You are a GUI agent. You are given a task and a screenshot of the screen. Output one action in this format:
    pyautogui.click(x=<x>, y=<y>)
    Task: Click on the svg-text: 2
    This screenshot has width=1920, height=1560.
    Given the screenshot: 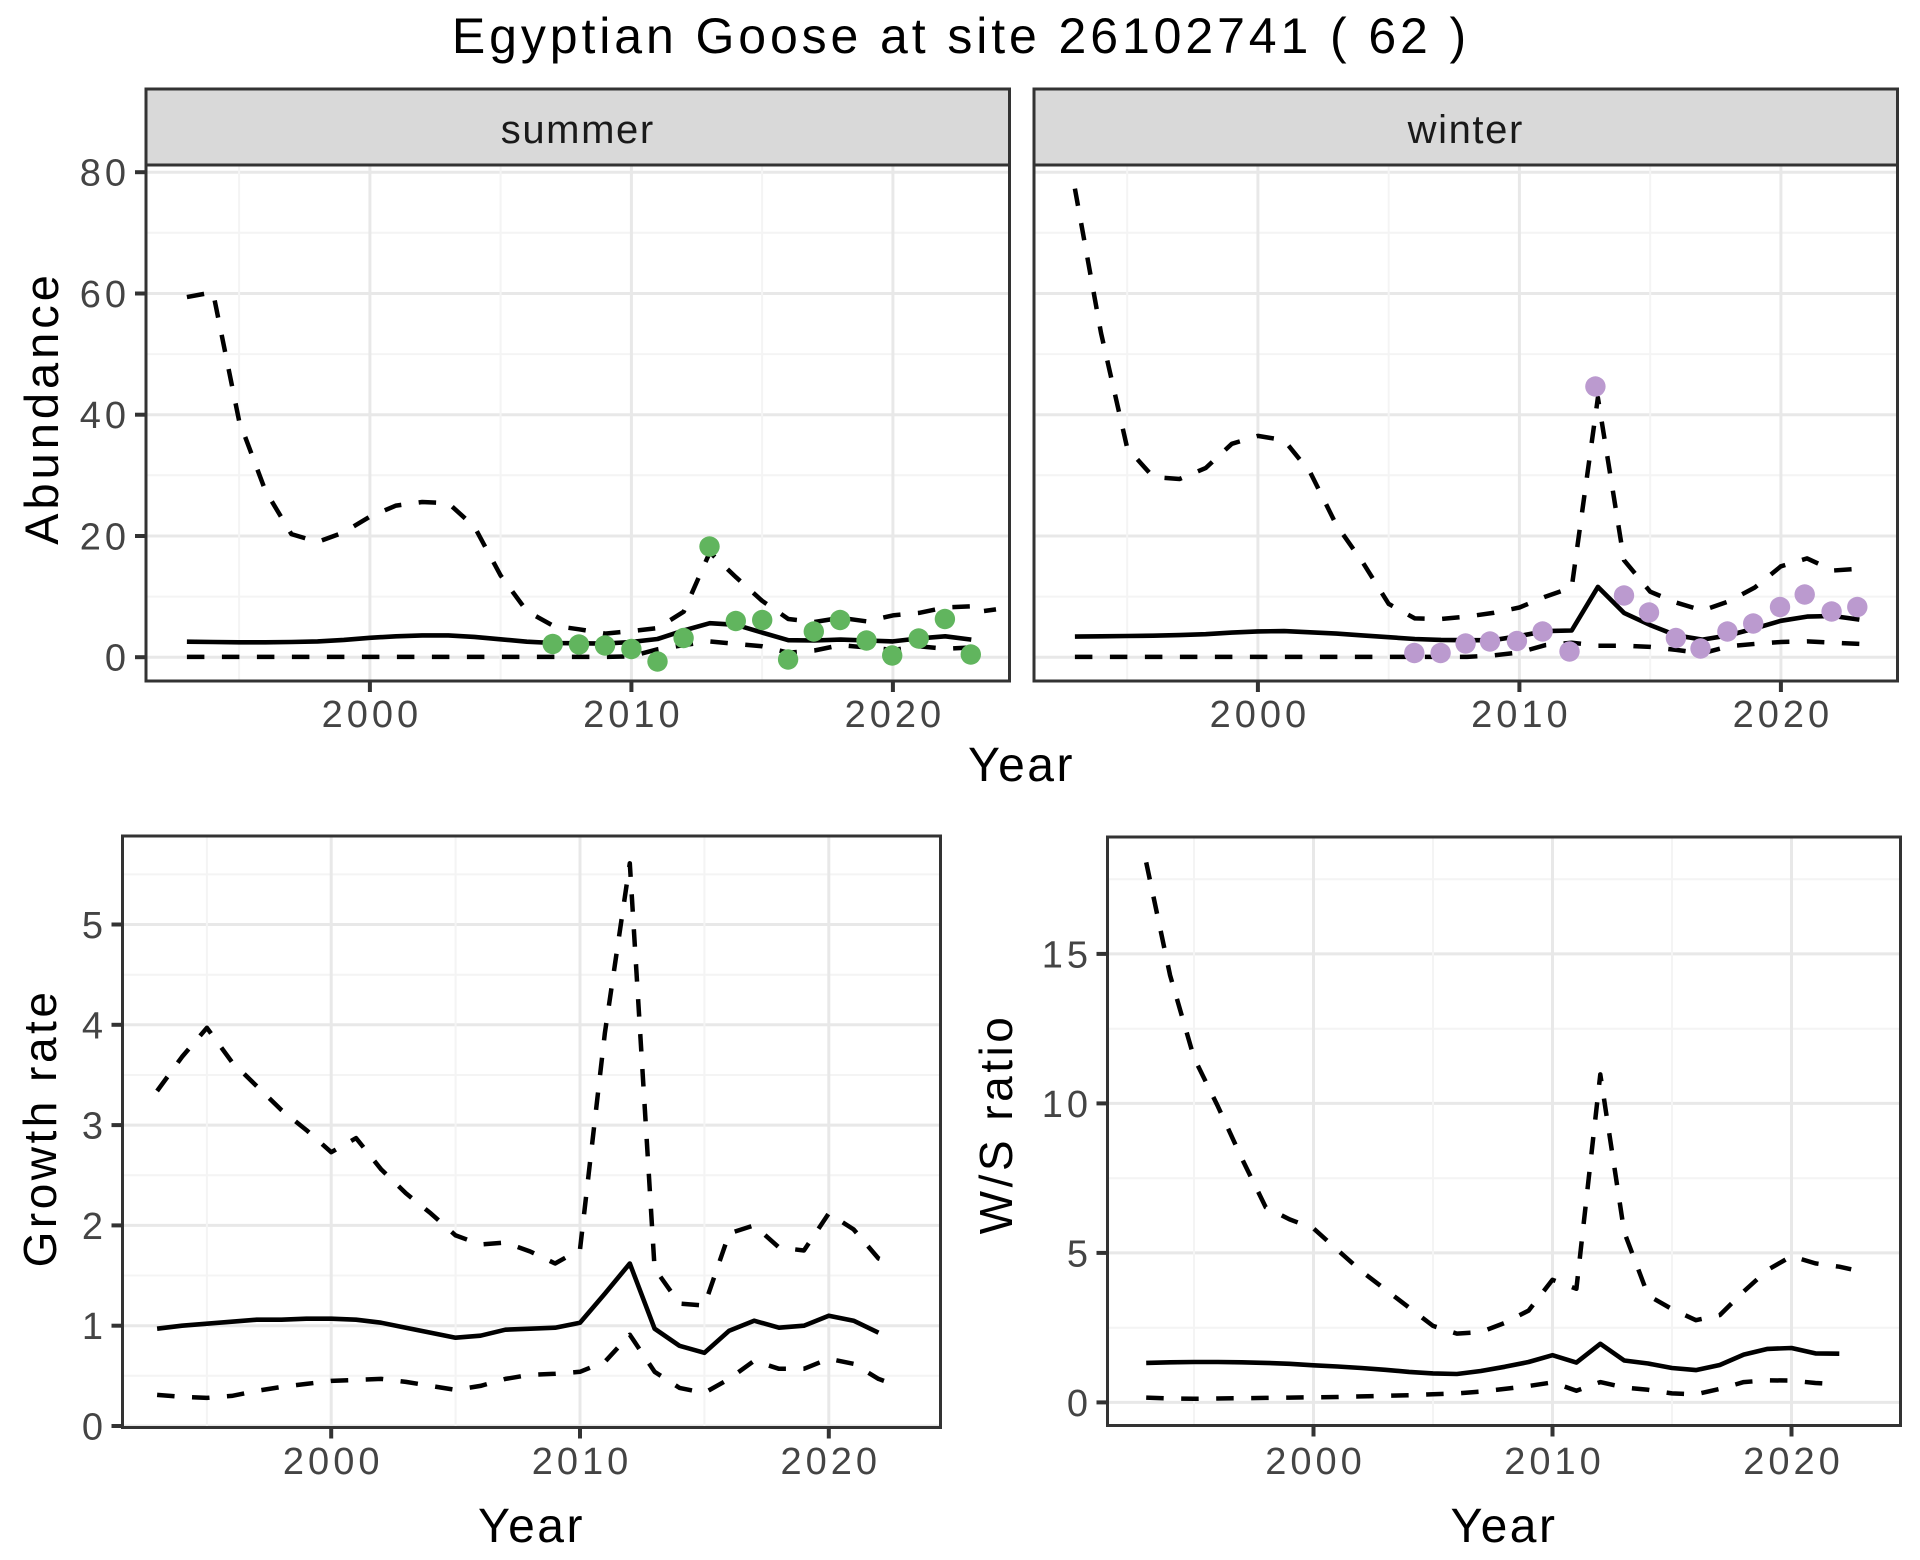 What is the action you would take?
    pyautogui.click(x=94, y=1227)
    